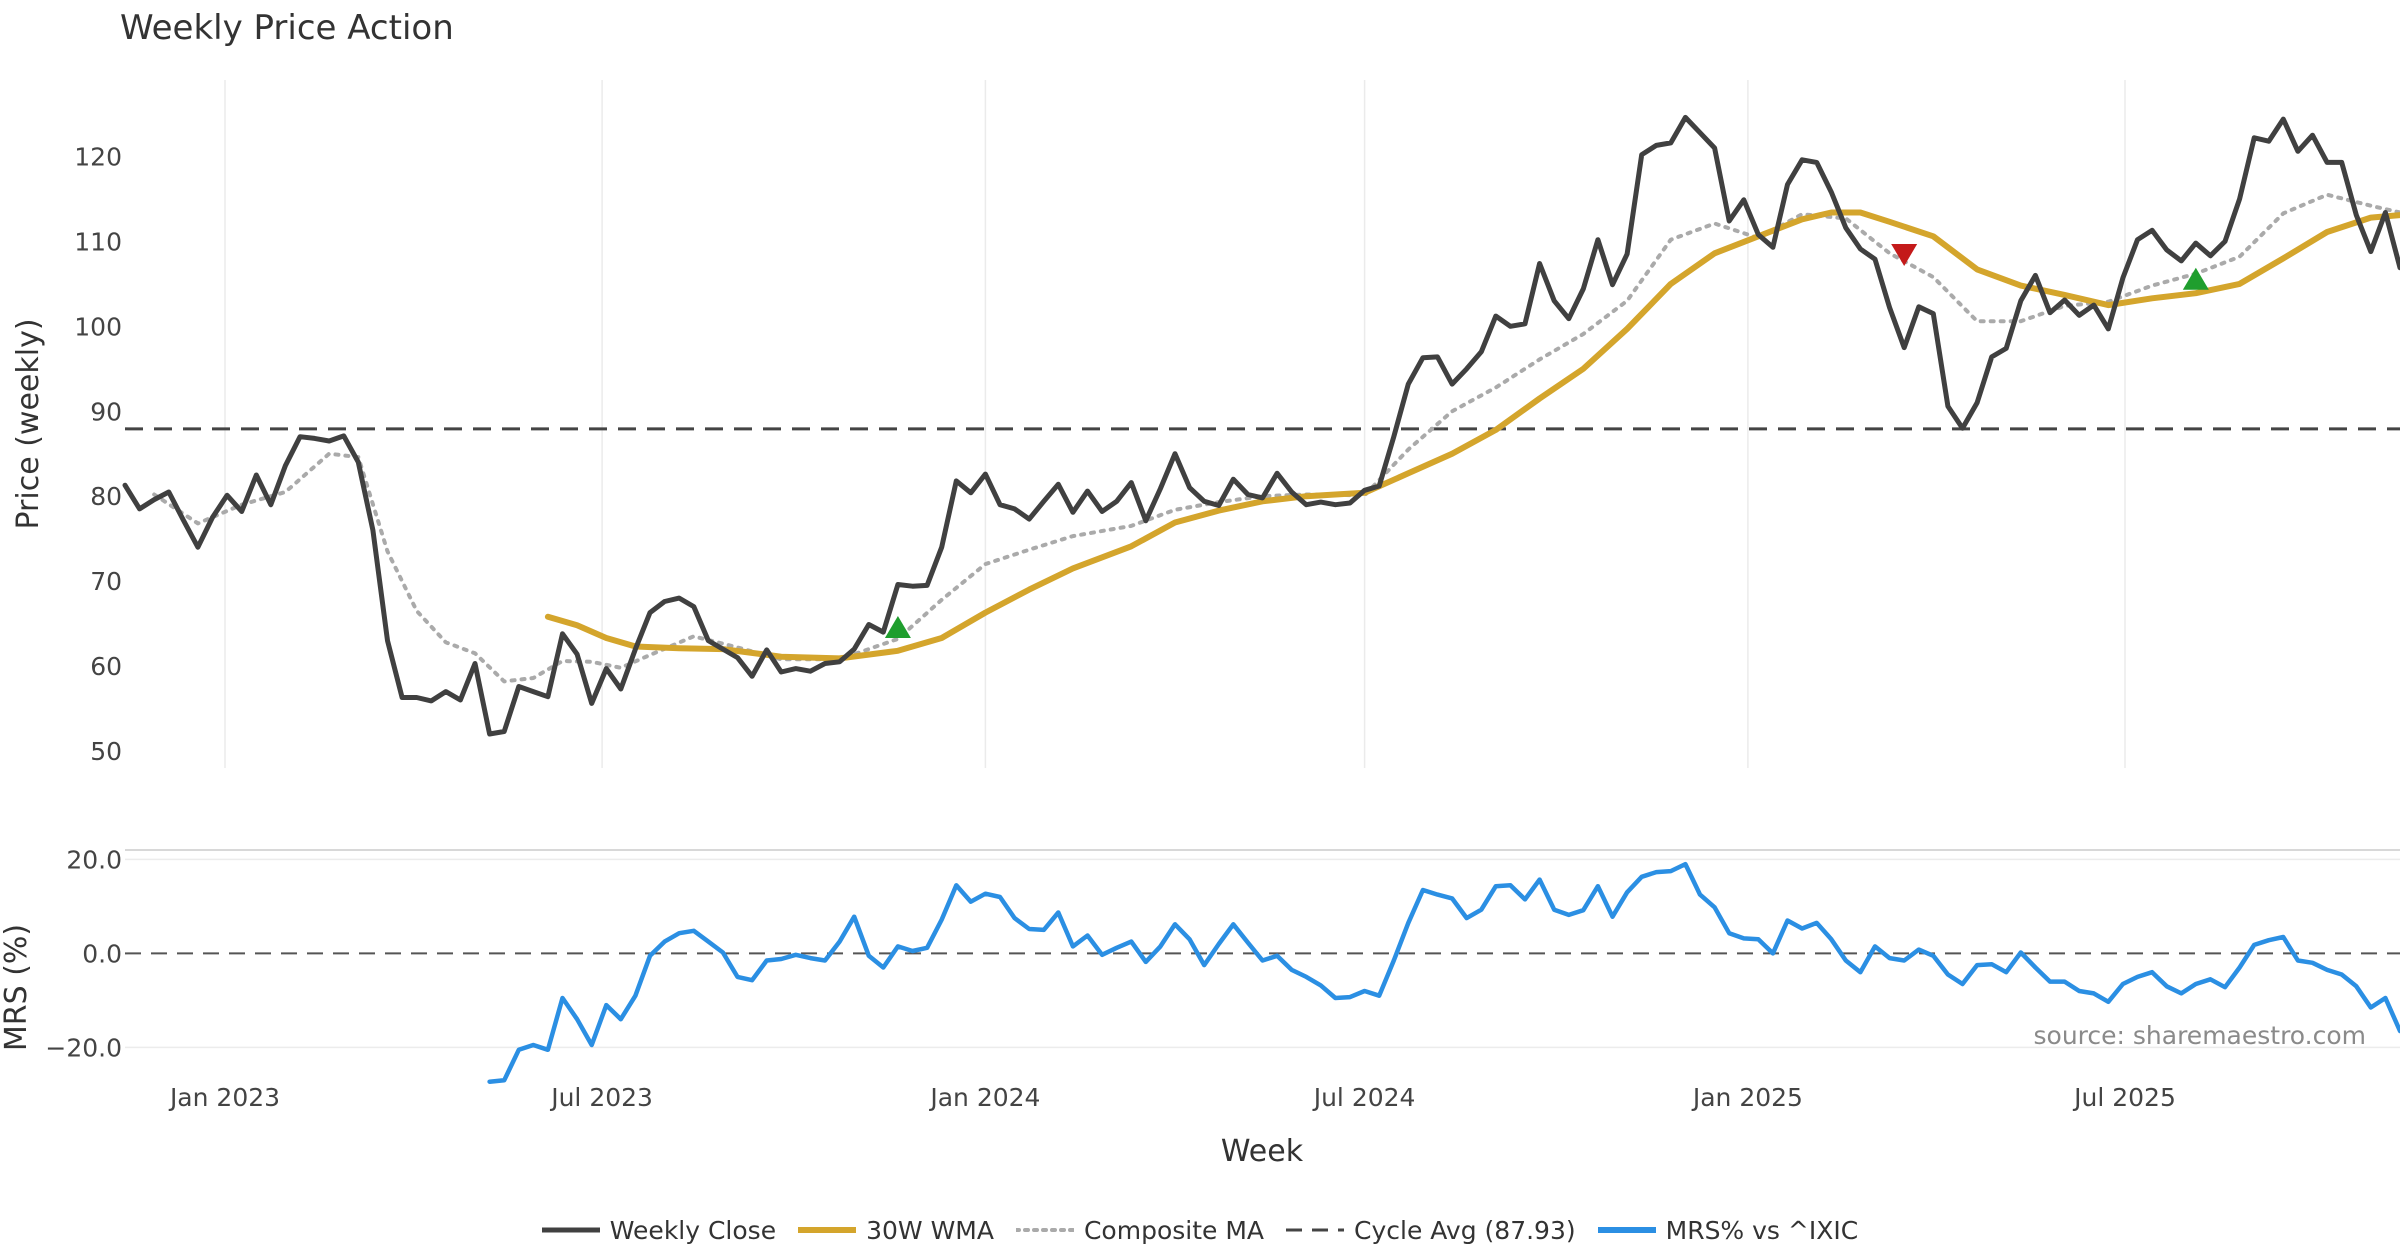 The height and width of the screenshot is (1260, 2400). I want to click on legend-label-composite-ma: Composite MA, so click(1174, 1230).